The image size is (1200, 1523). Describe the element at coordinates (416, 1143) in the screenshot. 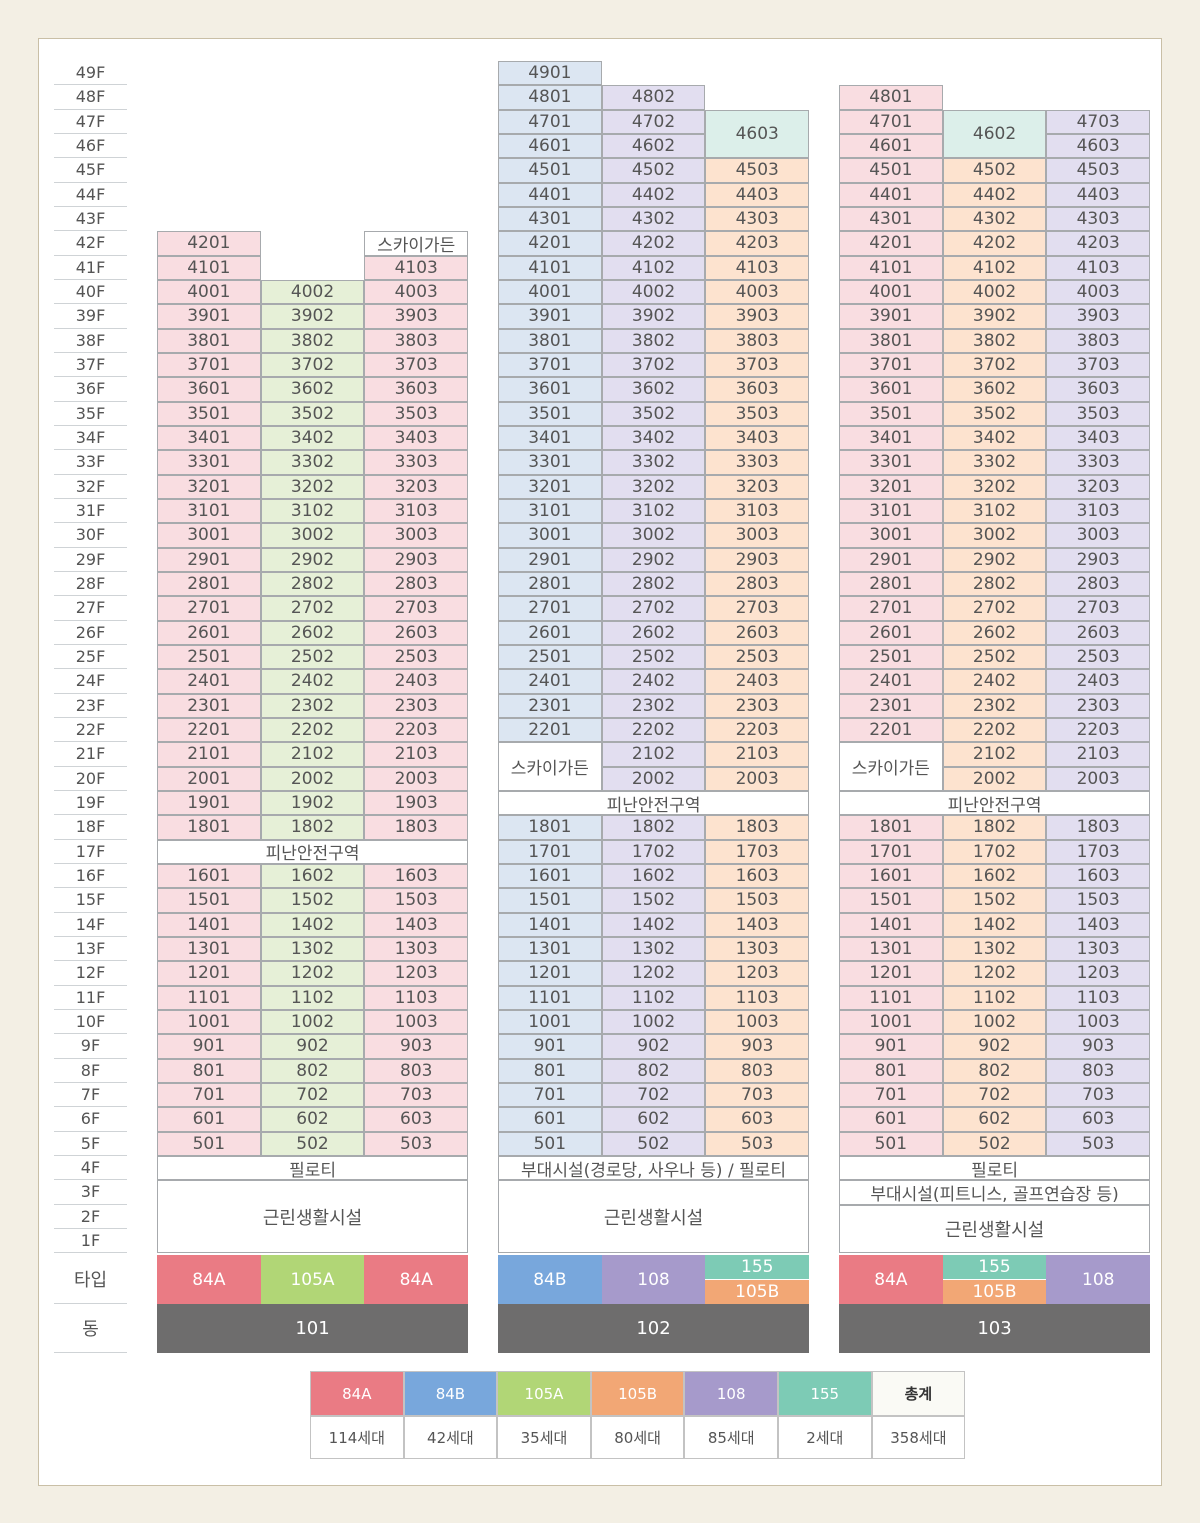

I see `unit-cell: 503` at that location.